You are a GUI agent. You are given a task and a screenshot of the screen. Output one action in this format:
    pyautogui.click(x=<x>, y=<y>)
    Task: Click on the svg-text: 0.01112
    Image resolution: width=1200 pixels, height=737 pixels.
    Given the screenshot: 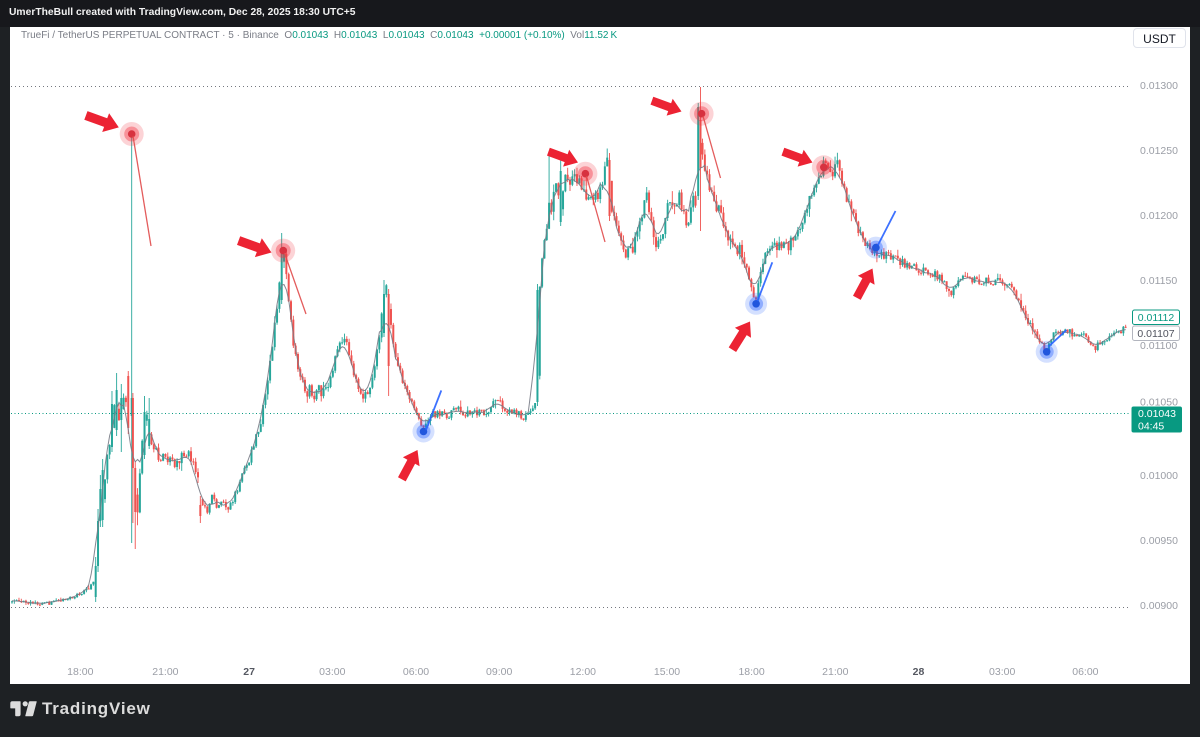 What is the action you would take?
    pyautogui.click(x=1156, y=318)
    